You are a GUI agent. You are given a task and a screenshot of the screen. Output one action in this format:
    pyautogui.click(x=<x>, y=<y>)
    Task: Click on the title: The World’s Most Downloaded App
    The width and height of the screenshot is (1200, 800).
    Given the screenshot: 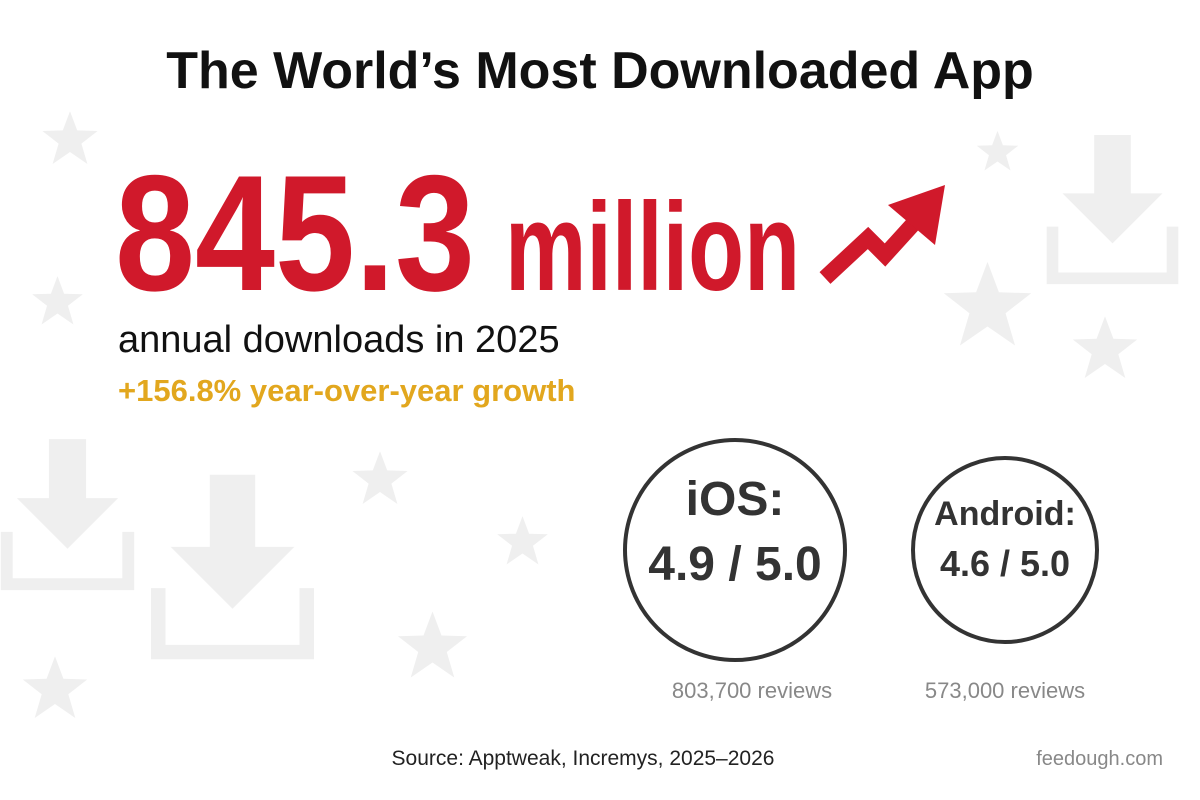 What is the action you would take?
    pyautogui.click(x=600, y=71)
    